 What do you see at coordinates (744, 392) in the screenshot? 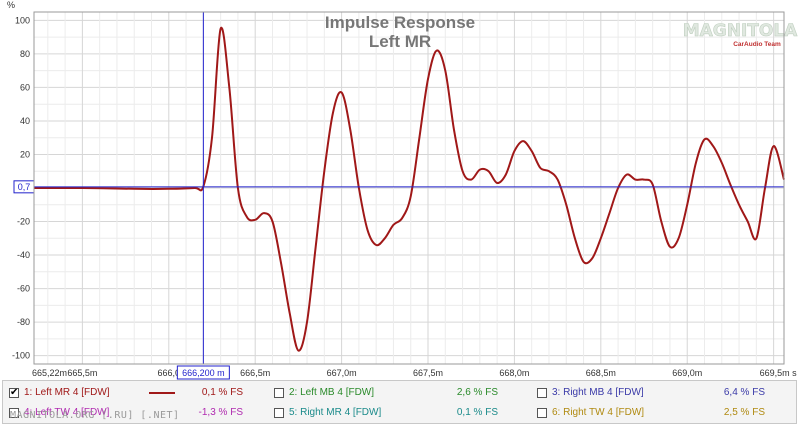
I see `legend-value-3: 6,4 % FS` at bounding box center [744, 392].